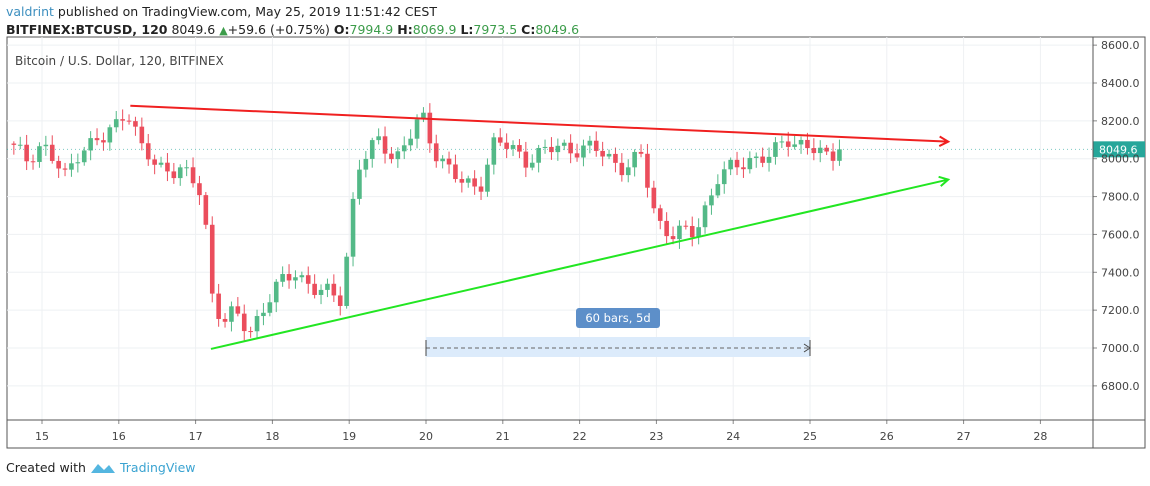 This screenshot has width=1150, height=486. What do you see at coordinates (1120, 83) in the screenshot?
I see `y-tick-label: 8400.0` at bounding box center [1120, 83].